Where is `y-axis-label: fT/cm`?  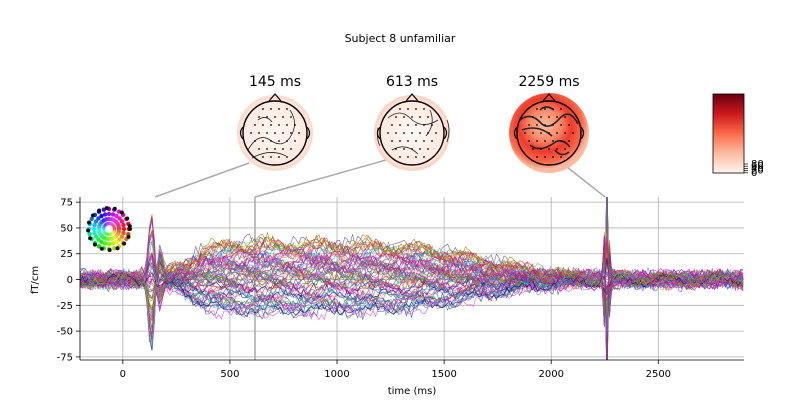 y-axis-label: fT/cm is located at coordinates (35, 280).